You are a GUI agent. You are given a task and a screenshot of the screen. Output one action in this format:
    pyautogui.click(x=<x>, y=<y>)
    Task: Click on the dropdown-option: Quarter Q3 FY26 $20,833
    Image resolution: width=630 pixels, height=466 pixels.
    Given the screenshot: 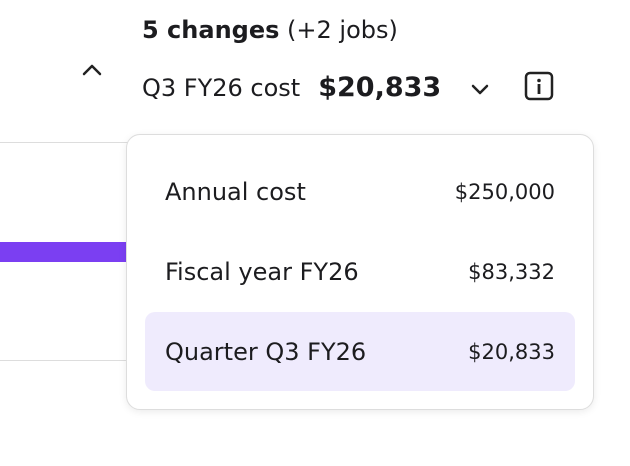 What is the action you would take?
    pyautogui.click(x=360, y=351)
    